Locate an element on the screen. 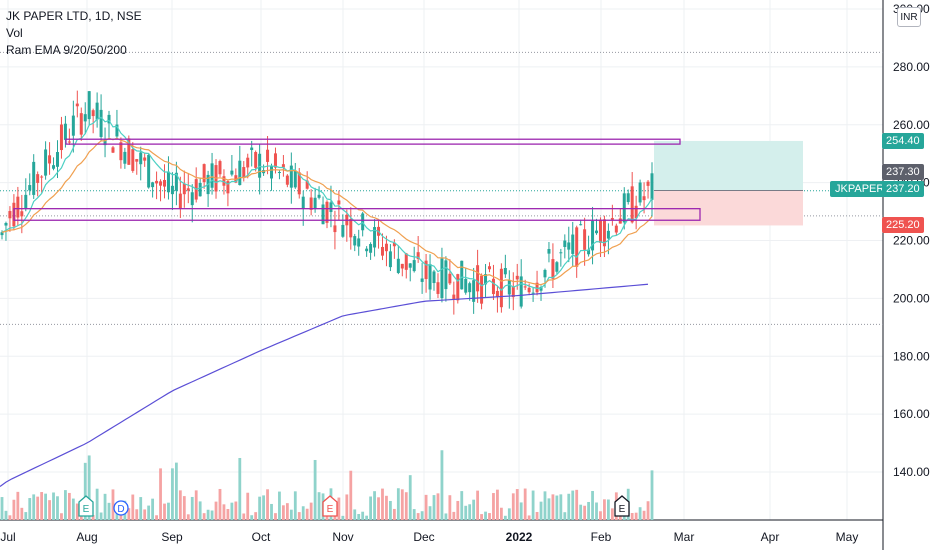 The height and width of the screenshot is (550, 932). entry-price-tag: 237.30 is located at coordinates (903, 172).